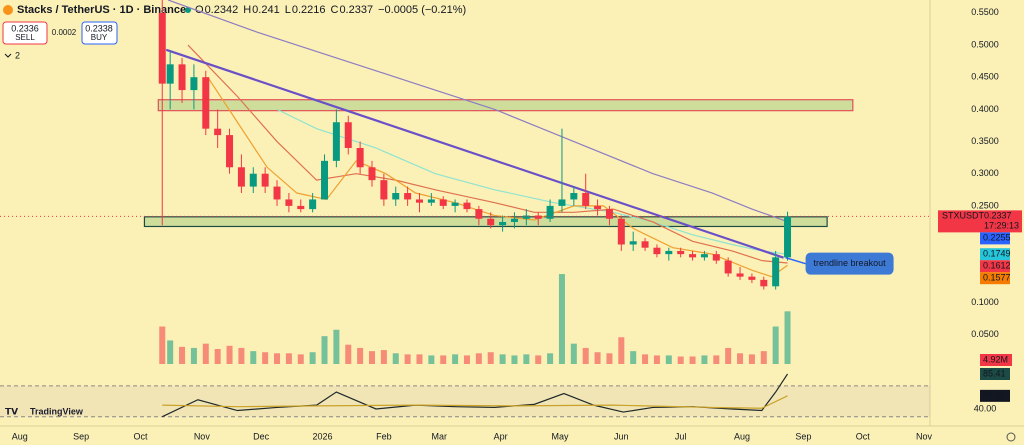 This screenshot has width=1024, height=445. What do you see at coordinates (8, 55) in the screenshot?
I see `collapse-chevron` at bounding box center [8, 55].